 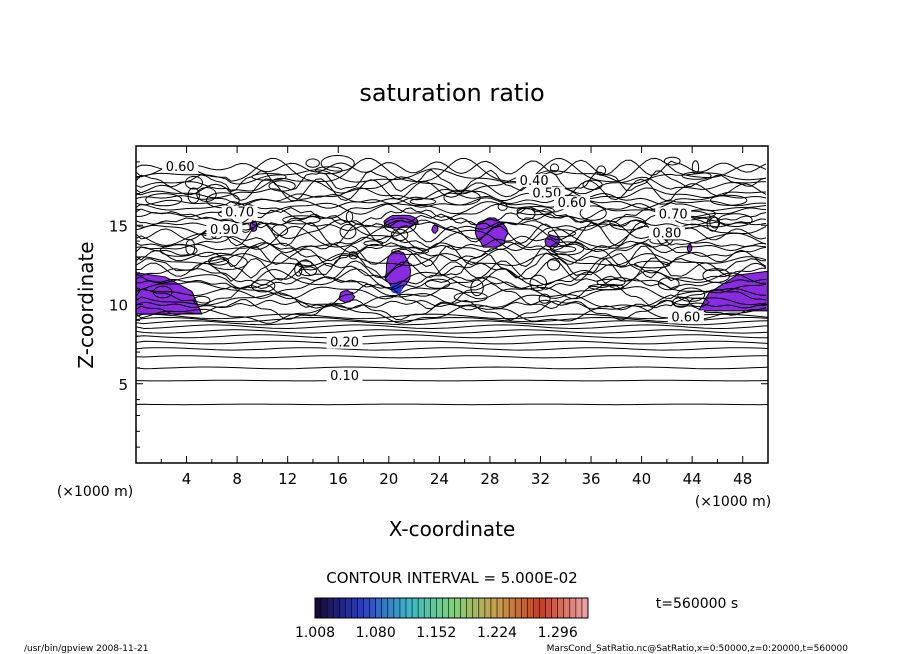 I want to click on colorbar: 1.008 1.080 1.152 1.224 1.296, so click(x=442, y=619).